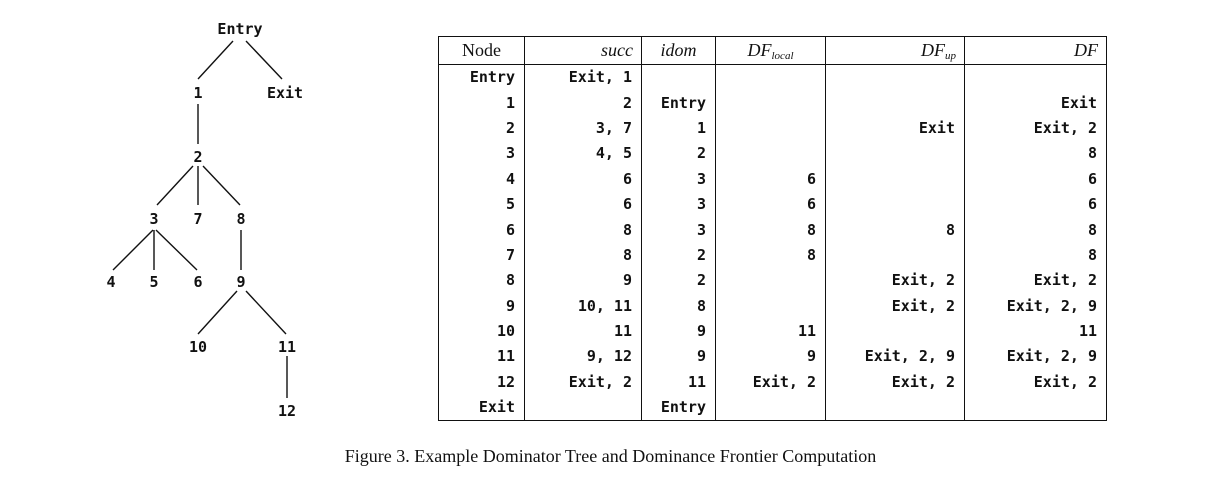 The width and height of the screenshot is (1221, 486). Describe the element at coordinates (895, 50) in the screenshot. I see `header-df-up: DFup` at that location.